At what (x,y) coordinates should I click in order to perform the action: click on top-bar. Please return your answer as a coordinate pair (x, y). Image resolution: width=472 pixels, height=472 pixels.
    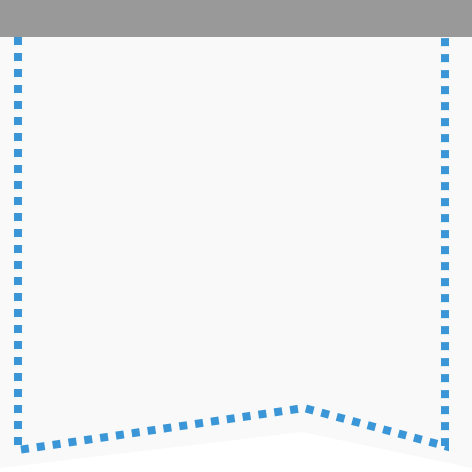
    Looking at the image, I should click on (236, 18).